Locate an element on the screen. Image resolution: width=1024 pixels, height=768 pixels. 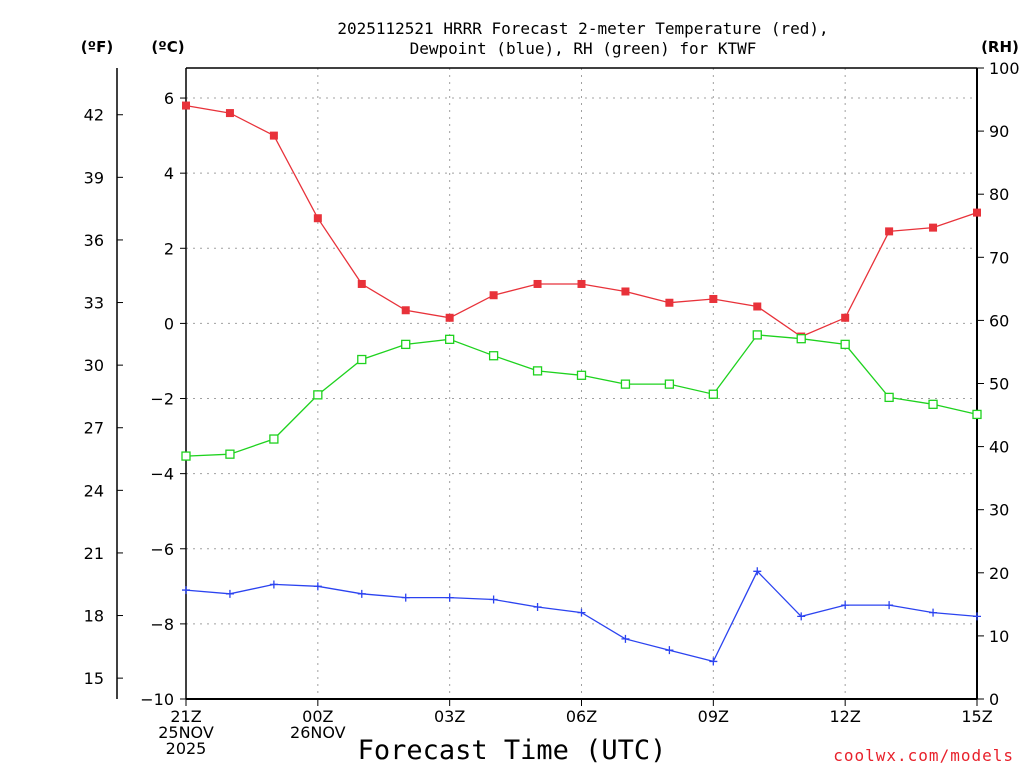
x-tick-label: 09Z is located at coordinates (713, 716).